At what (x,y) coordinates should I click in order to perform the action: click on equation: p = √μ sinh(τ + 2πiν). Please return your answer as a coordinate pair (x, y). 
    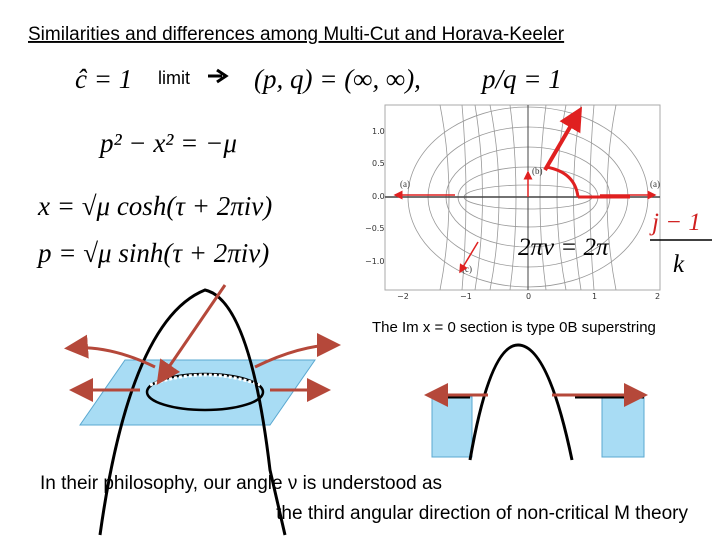
    Looking at the image, I should click on (152, 253).